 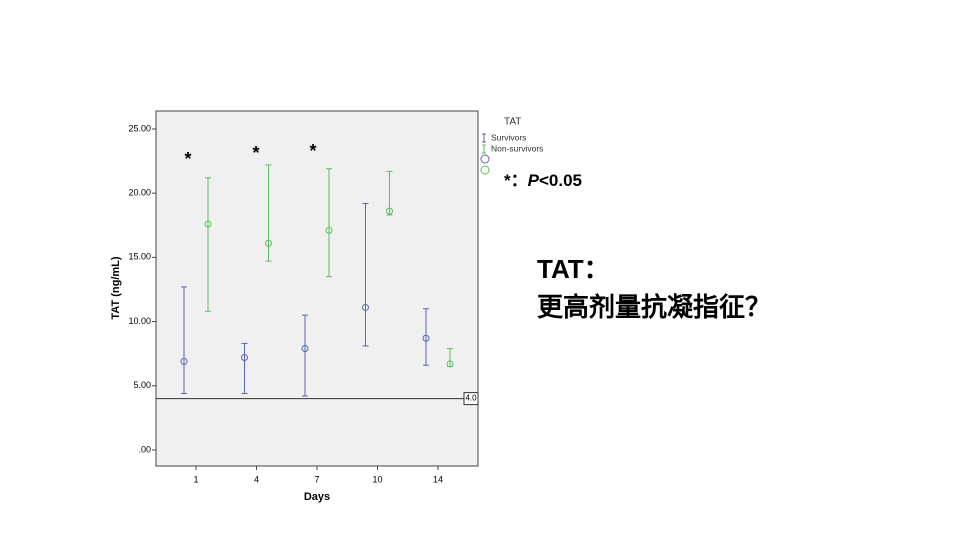 I want to click on slide-text: 更高剂量抗凝指征？, so click(x=654, y=307).